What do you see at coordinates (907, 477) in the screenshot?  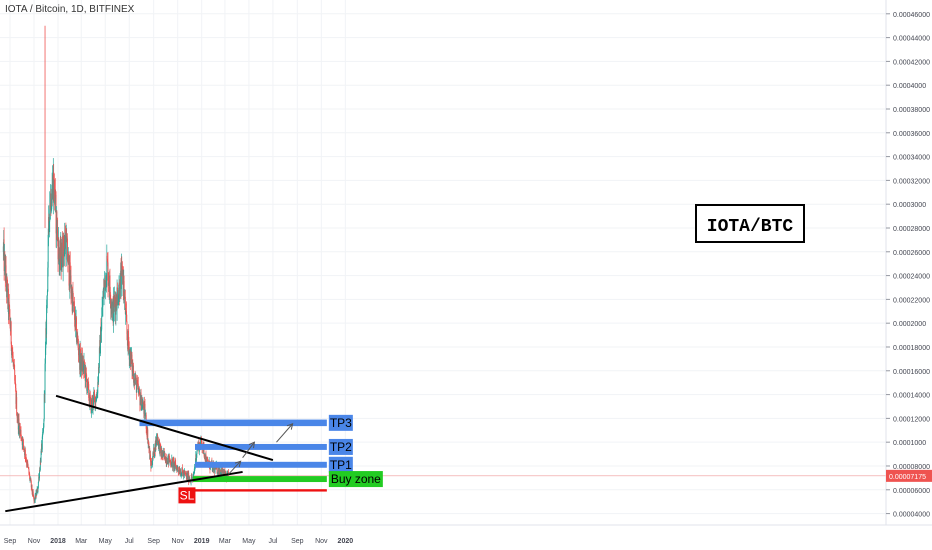 I see `last-price-label: 0.00007175` at bounding box center [907, 477].